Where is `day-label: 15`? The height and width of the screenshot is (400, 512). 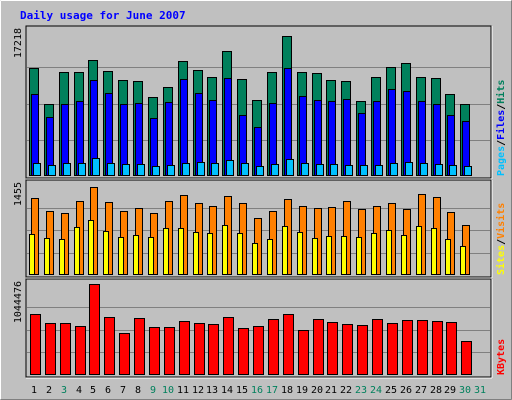
day-label: 15 is located at coordinates (242, 390).